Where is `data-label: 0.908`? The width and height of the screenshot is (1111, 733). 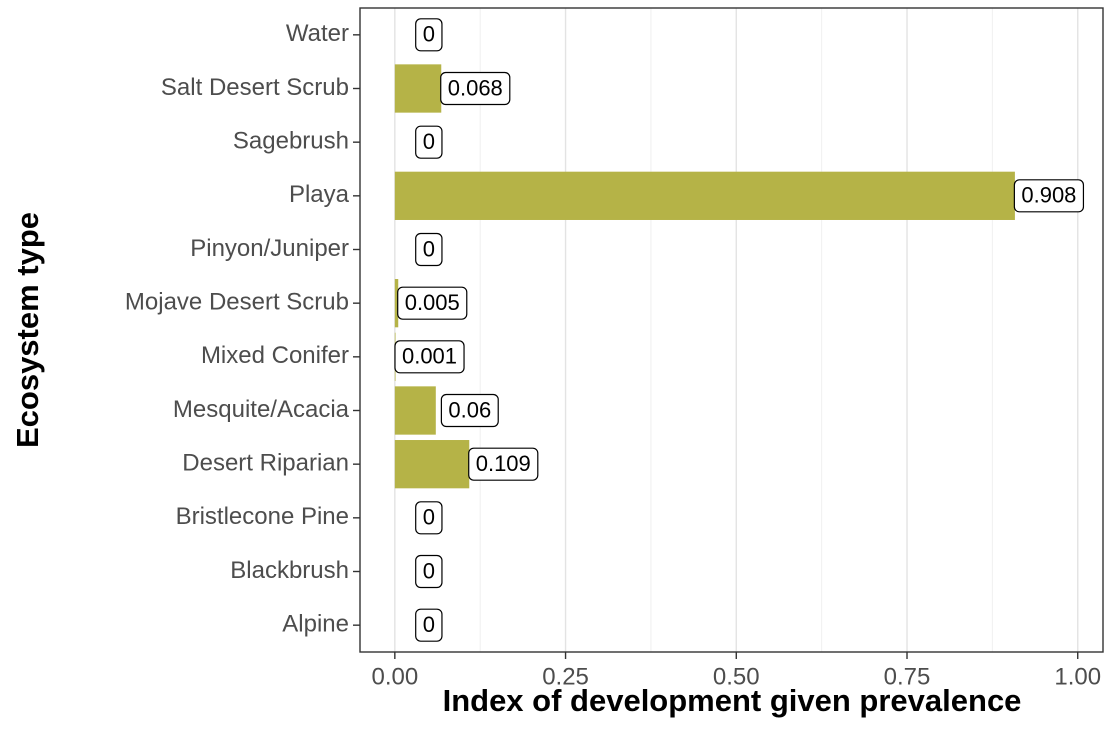 data-label: 0.908 is located at coordinates (1049, 196).